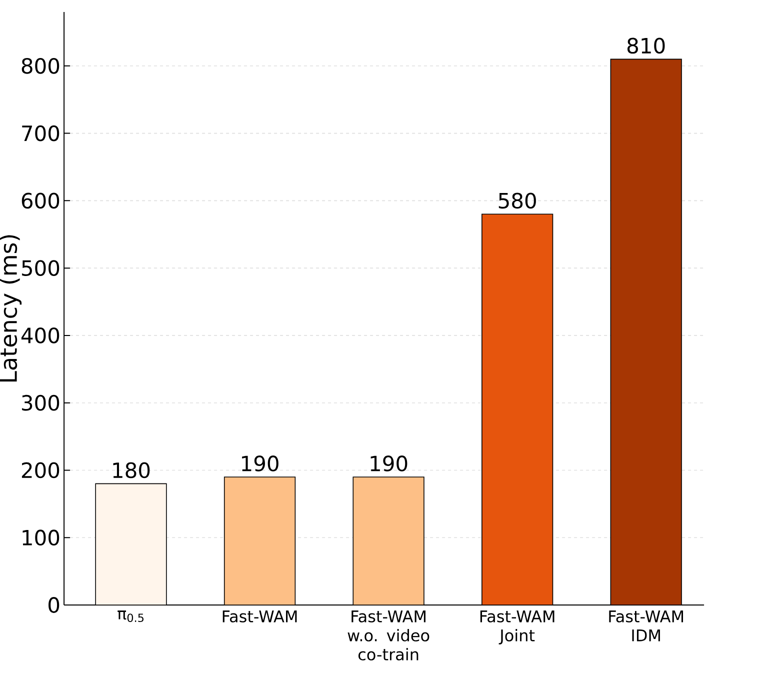 The height and width of the screenshot is (689, 781). I want to click on x-tick-label: Fast-WAM, so click(259, 616).